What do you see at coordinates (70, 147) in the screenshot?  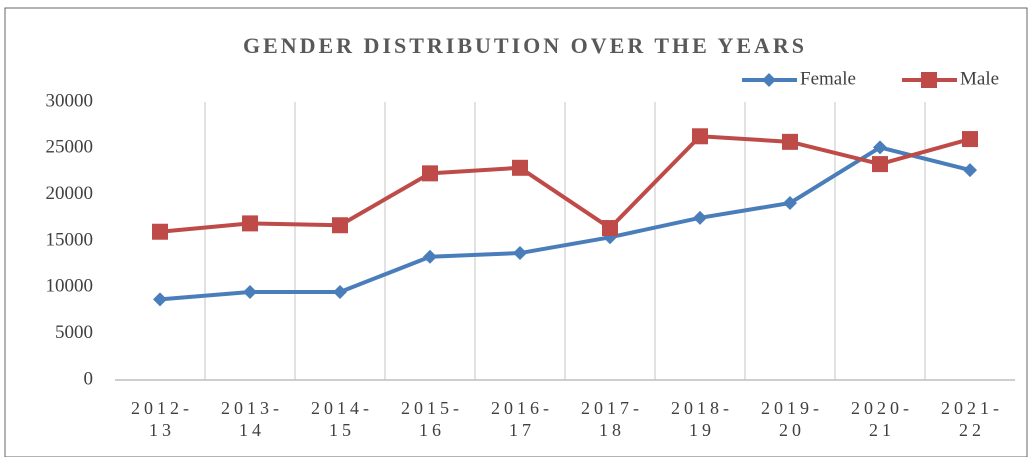 I see `y-tick-label: 25000` at bounding box center [70, 147].